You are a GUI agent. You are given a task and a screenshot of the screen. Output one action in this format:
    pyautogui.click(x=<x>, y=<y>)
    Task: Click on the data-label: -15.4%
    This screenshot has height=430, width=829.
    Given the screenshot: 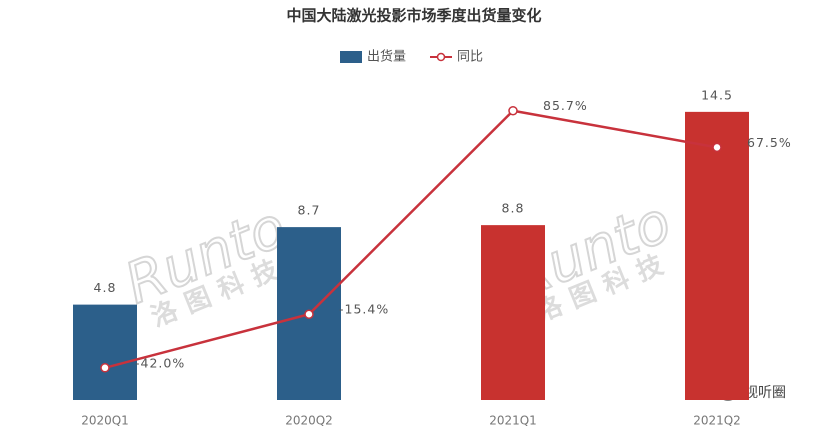 What is the action you would take?
    pyautogui.click(x=364, y=309)
    